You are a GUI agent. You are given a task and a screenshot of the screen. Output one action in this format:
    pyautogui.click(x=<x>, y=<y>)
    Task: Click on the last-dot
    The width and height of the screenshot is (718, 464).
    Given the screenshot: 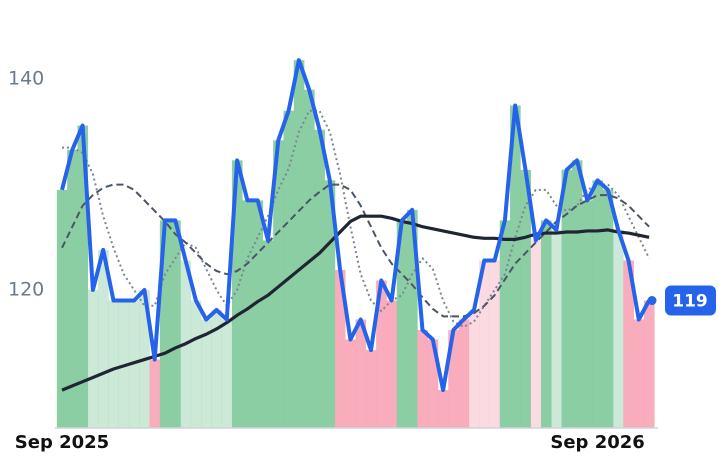 What is the action you would take?
    pyautogui.click(x=652, y=301)
    